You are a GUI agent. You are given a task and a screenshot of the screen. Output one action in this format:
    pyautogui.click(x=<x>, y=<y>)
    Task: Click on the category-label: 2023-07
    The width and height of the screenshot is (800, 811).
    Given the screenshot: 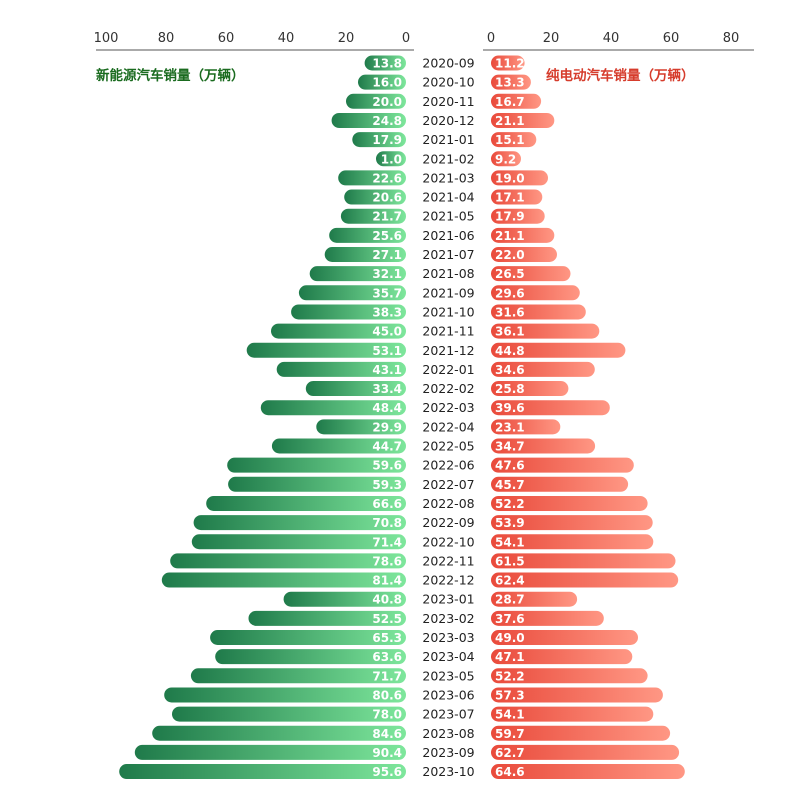 What is the action you would take?
    pyautogui.click(x=448, y=714)
    